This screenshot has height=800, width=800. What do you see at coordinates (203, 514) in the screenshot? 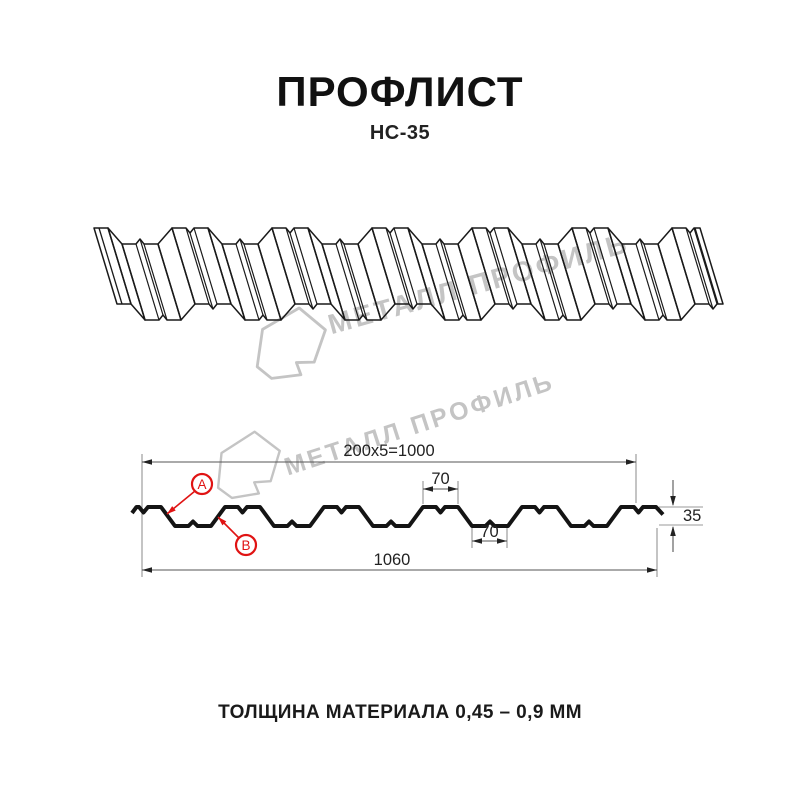
I see `callout-arrows` at bounding box center [203, 514].